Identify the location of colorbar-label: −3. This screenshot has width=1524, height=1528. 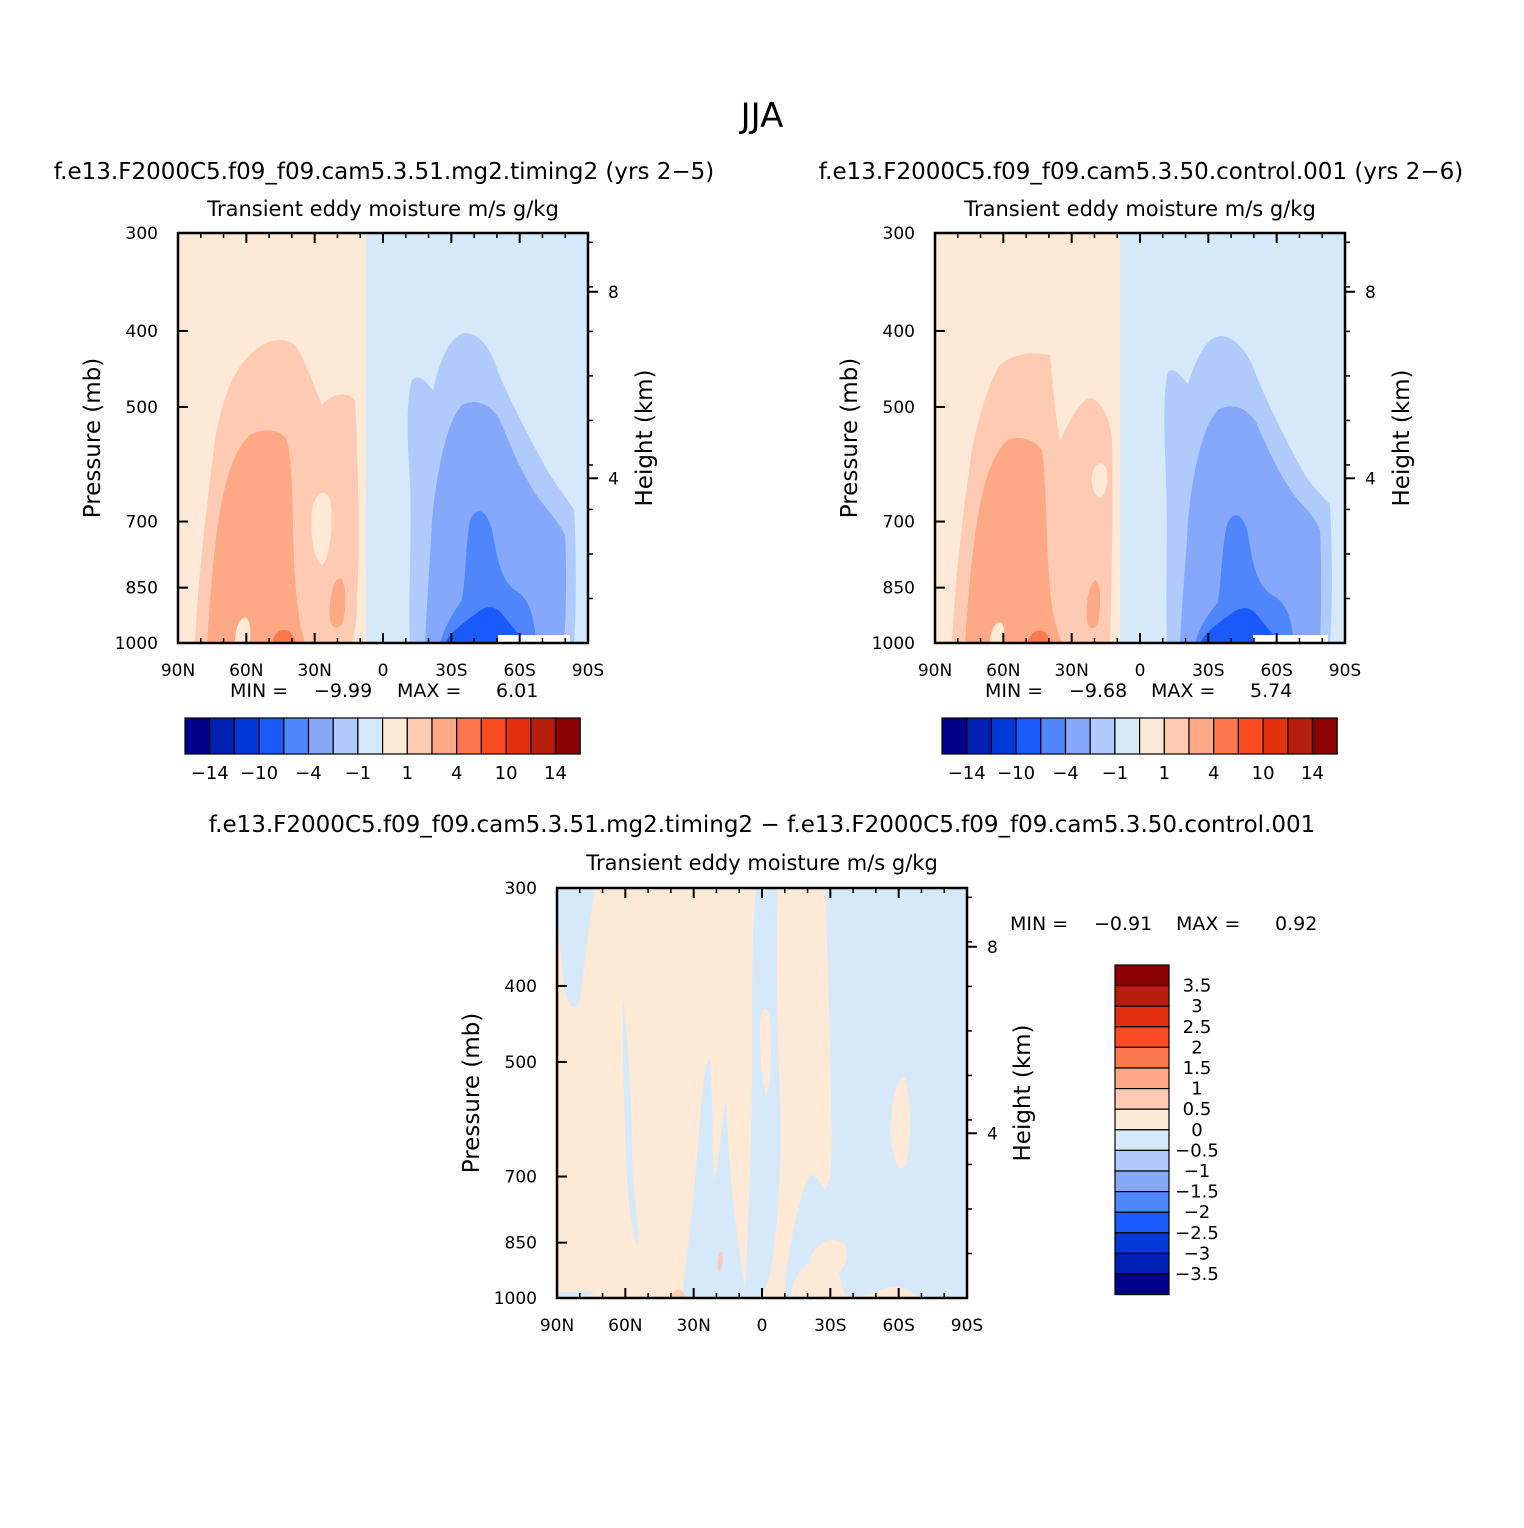
(1197, 1253).